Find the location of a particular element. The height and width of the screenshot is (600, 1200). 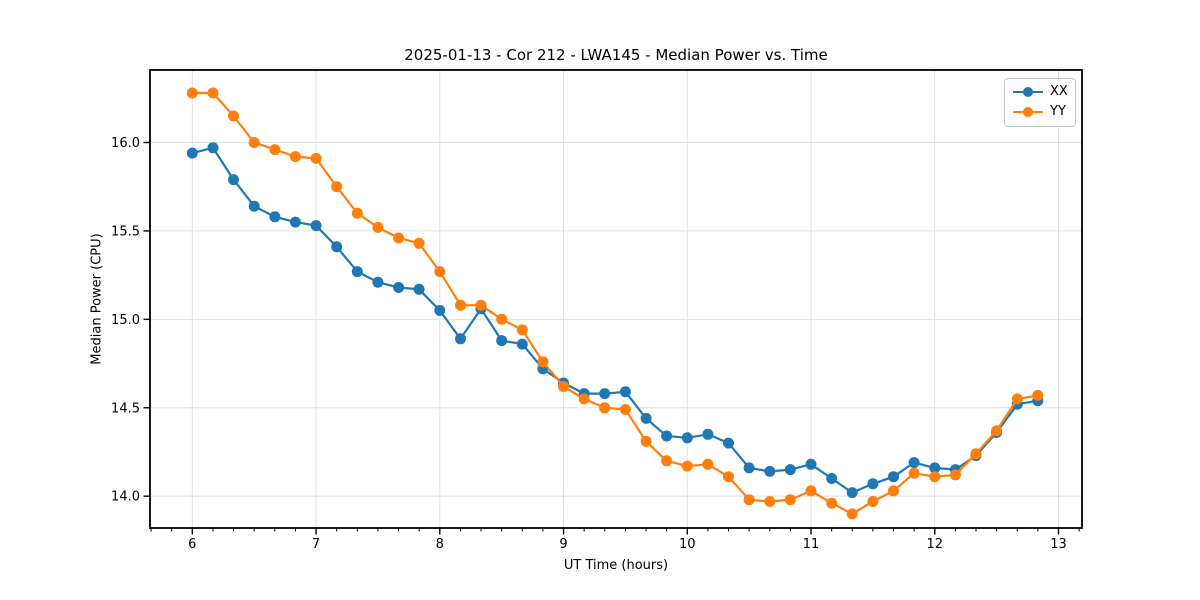

y-tick-label: 15.5 is located at coordinates (125, 231).